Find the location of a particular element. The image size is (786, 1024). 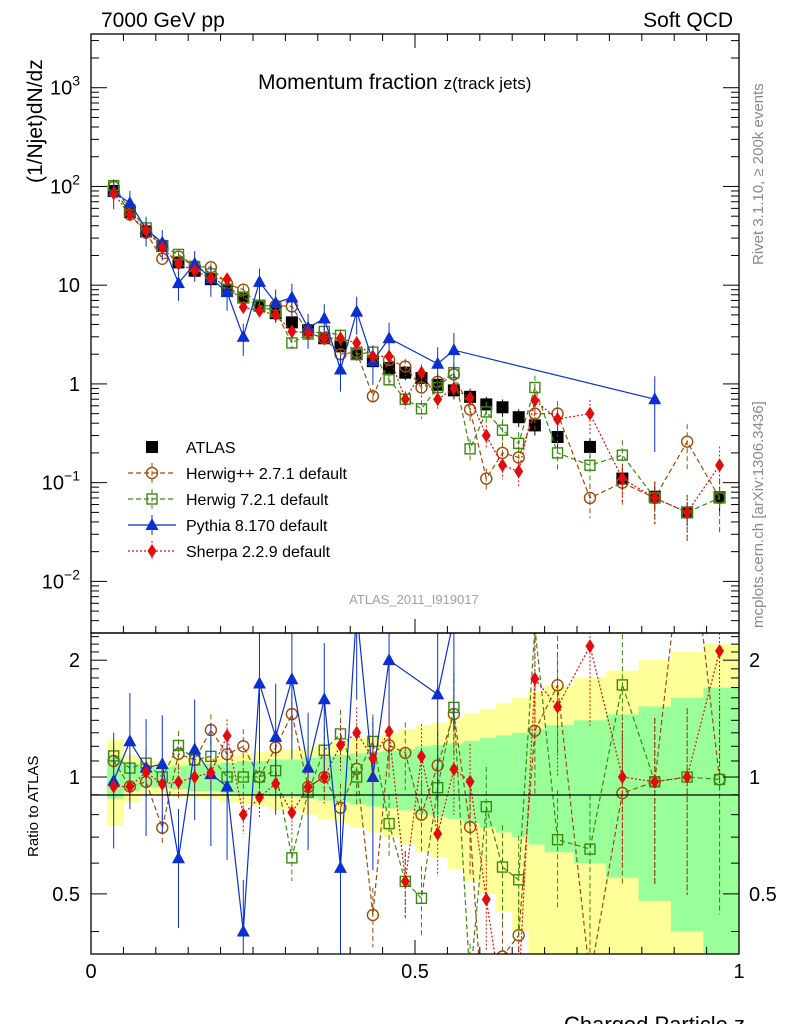

y-tick-label: 10² is located at coordinates (65, 184).